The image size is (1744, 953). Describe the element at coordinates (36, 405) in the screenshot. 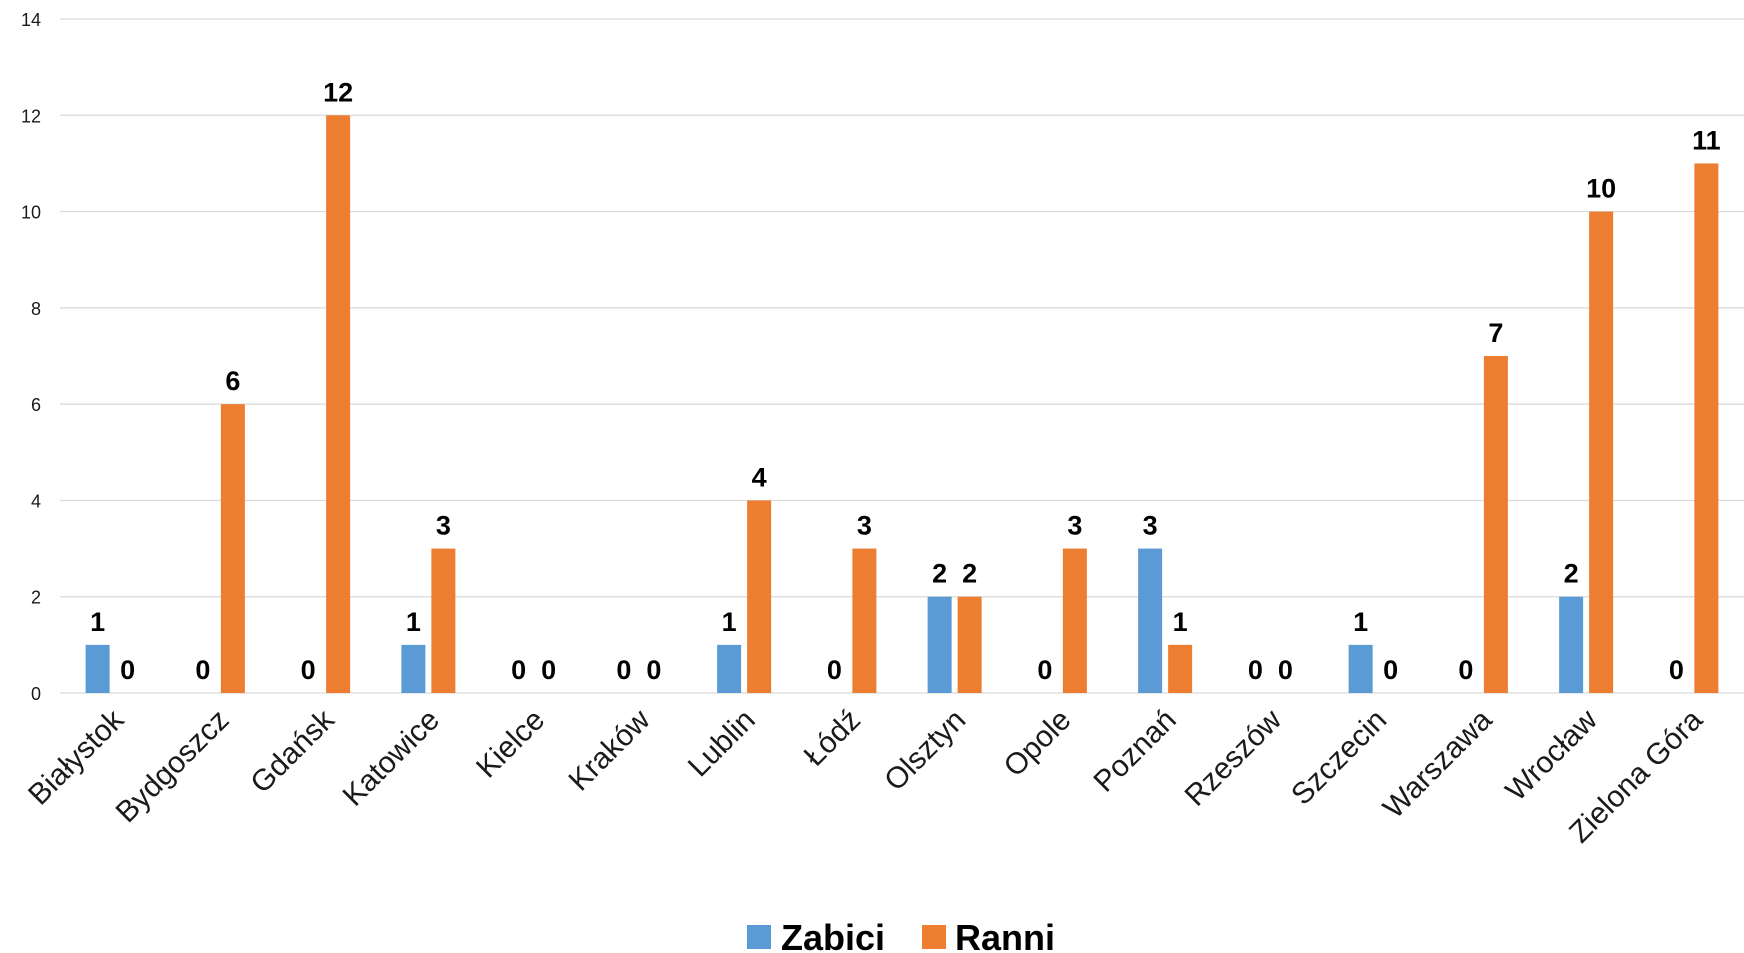

I see `y-tick-label: 6` at that location.